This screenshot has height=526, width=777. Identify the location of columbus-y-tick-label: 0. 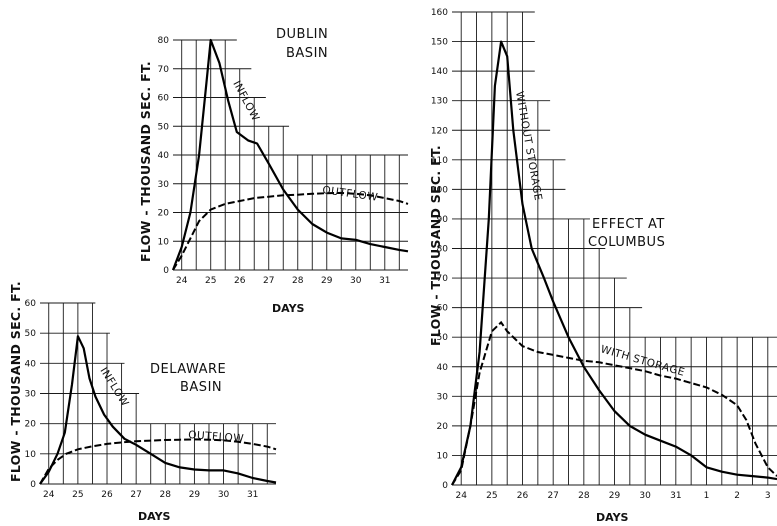
(445, 486).